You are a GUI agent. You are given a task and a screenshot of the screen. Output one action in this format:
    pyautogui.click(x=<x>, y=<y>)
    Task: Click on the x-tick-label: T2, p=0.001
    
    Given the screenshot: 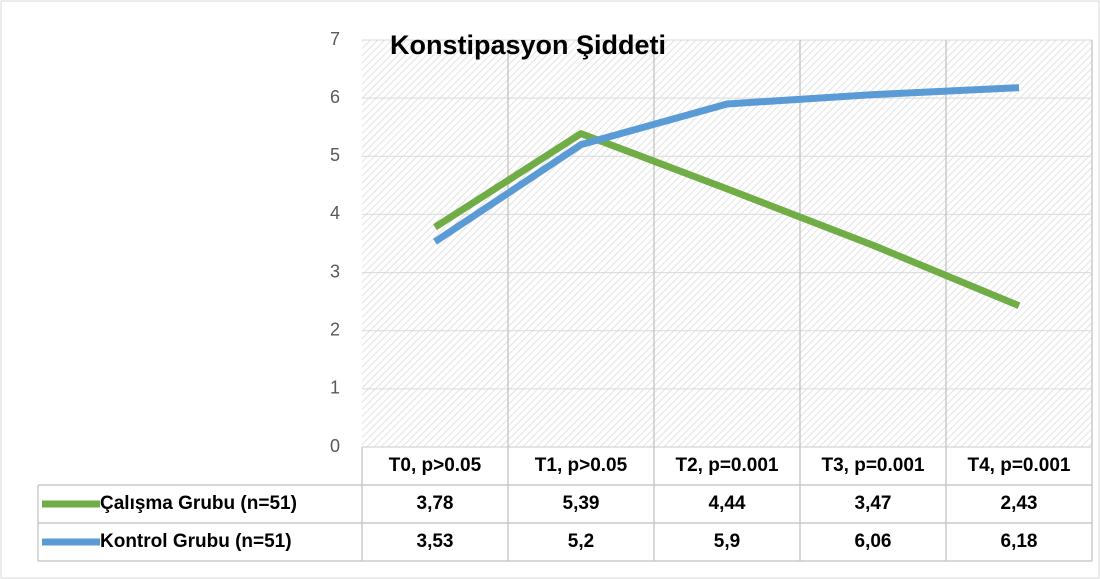 What is the action you would take?
    pyautogui.click(x=727, y=465)
    